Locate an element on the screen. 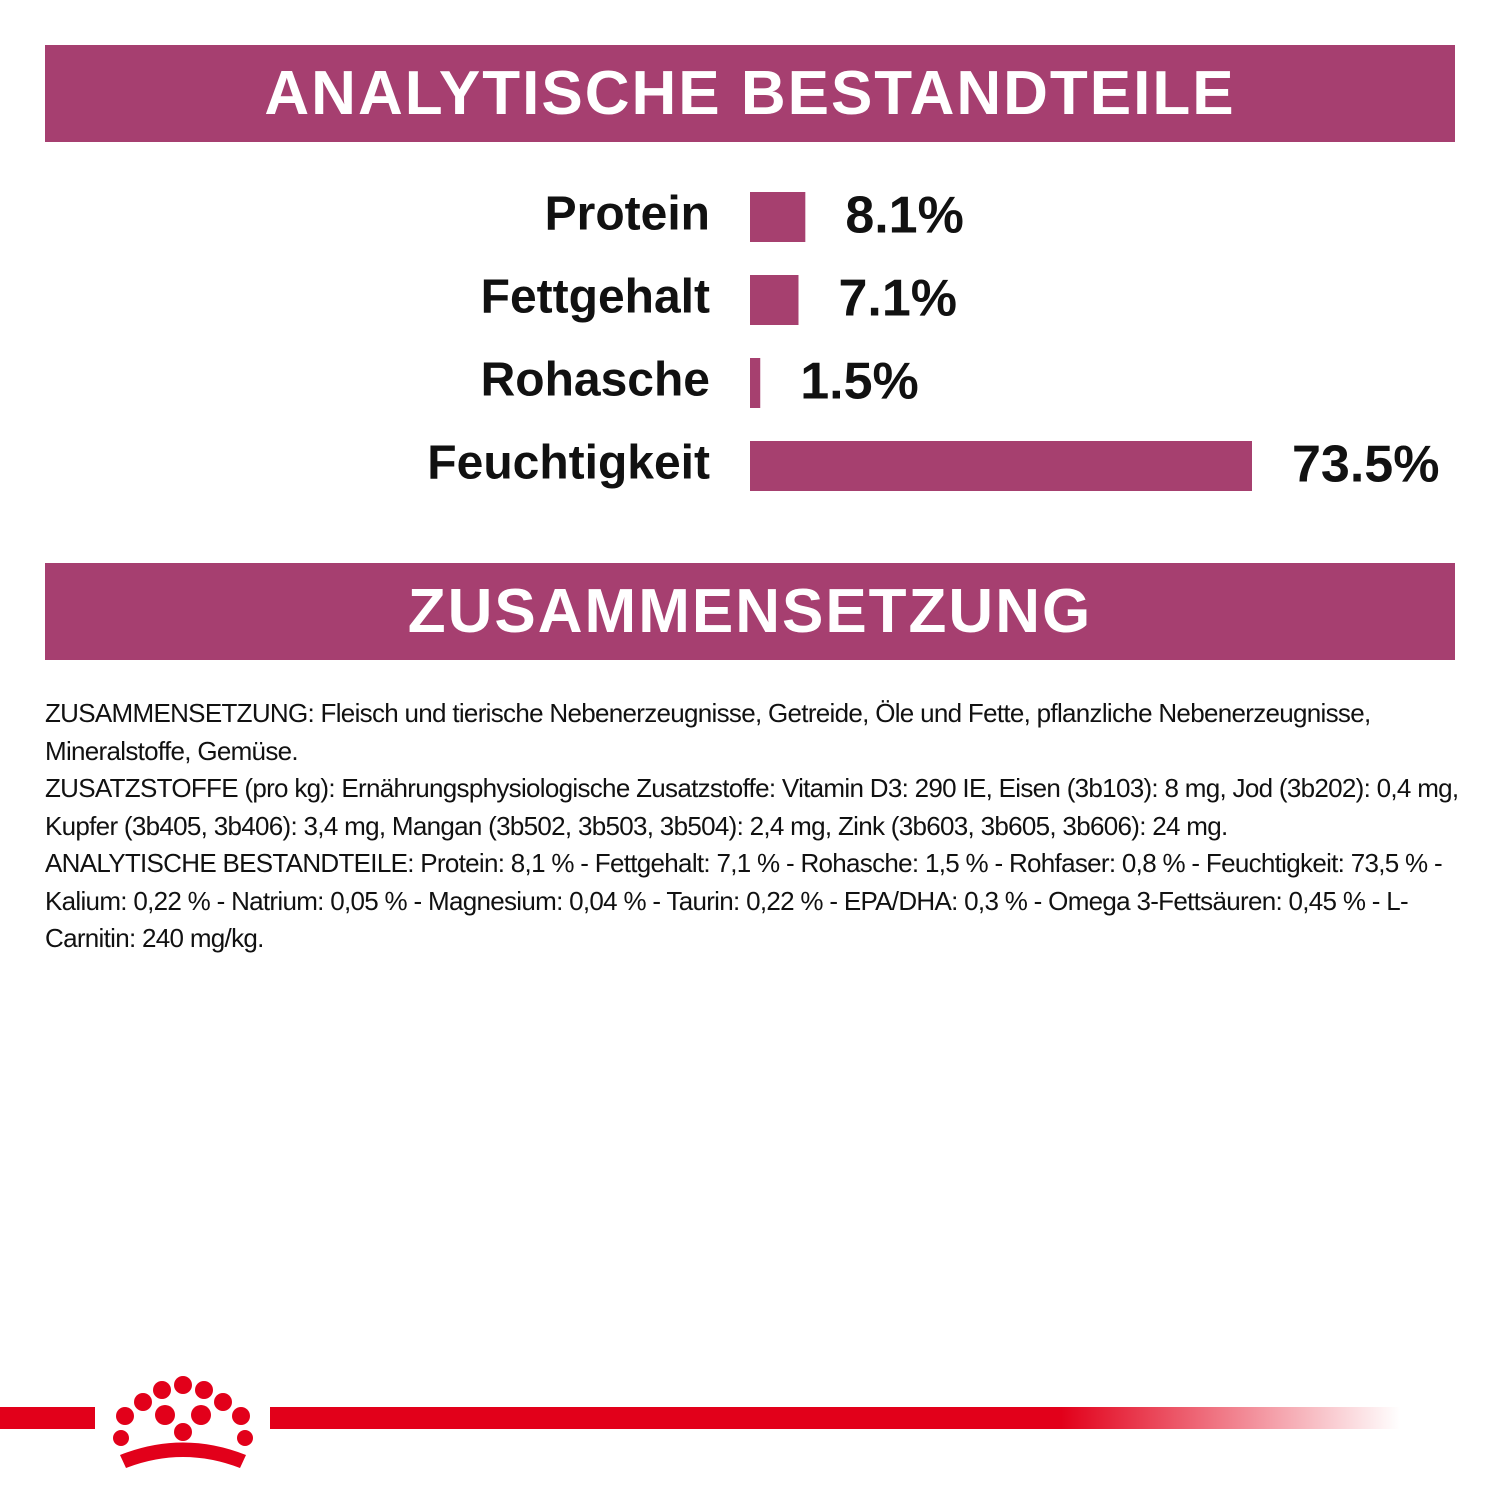 The image size is (1500, 1500). chart-title: ANALYTISCHE BESTANDTEILE is located at coordinates (750, 93).